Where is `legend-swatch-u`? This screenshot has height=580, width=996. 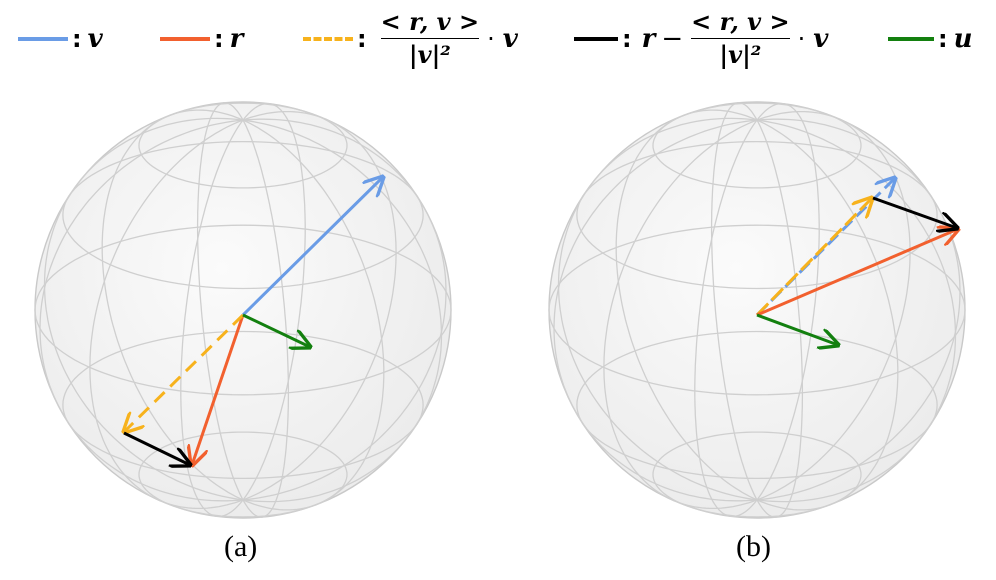
legend-swatch-u is located at coordinates (911, 39).